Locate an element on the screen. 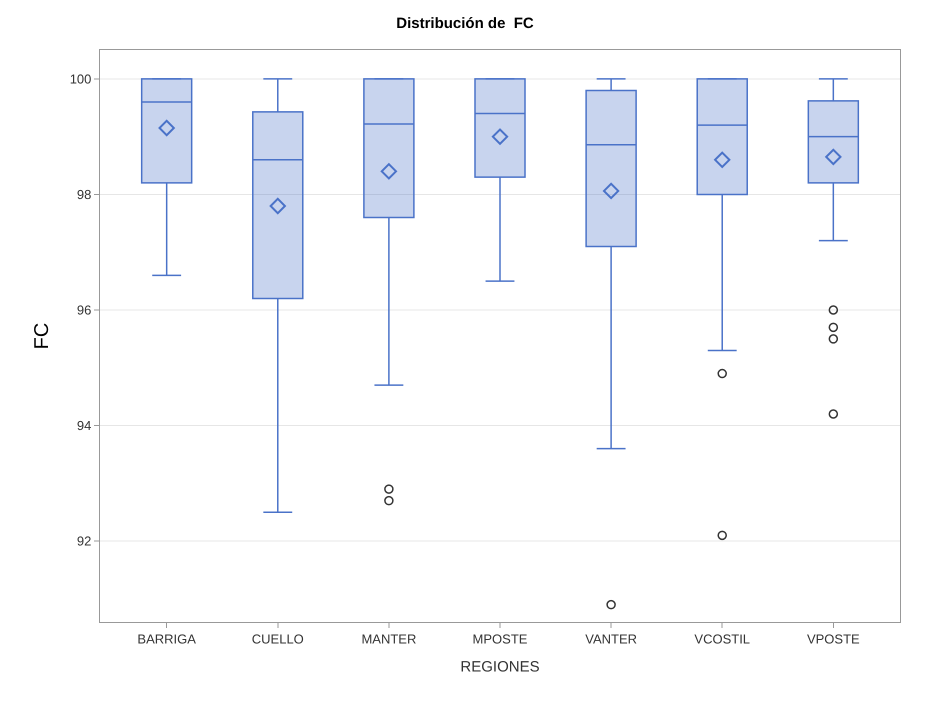  y-tick-label: 92 is located at coordinates (84, 541).